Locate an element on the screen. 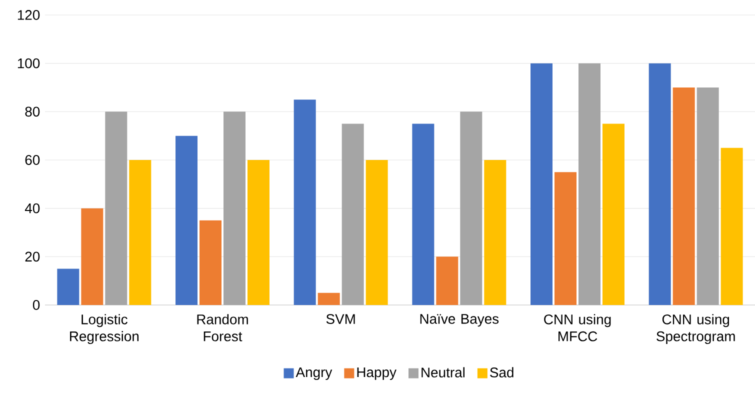 The image size is (755, 416). x-tick-label: SVM is located at coordinates (340, 319).